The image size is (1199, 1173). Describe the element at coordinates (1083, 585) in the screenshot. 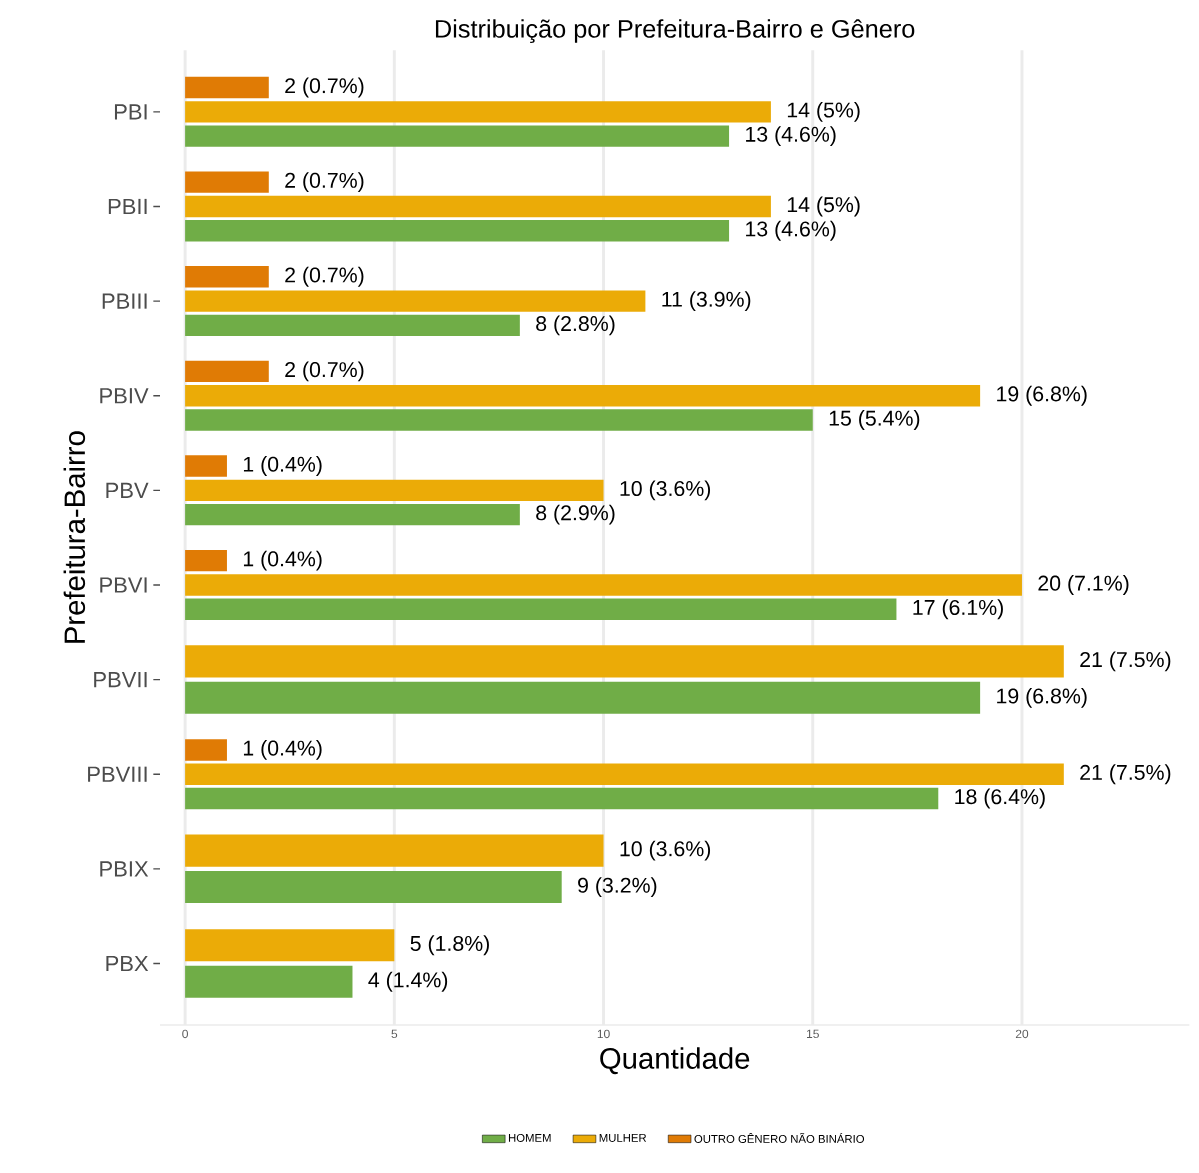

I see `data-label: 20 (7.1%)` at that location.